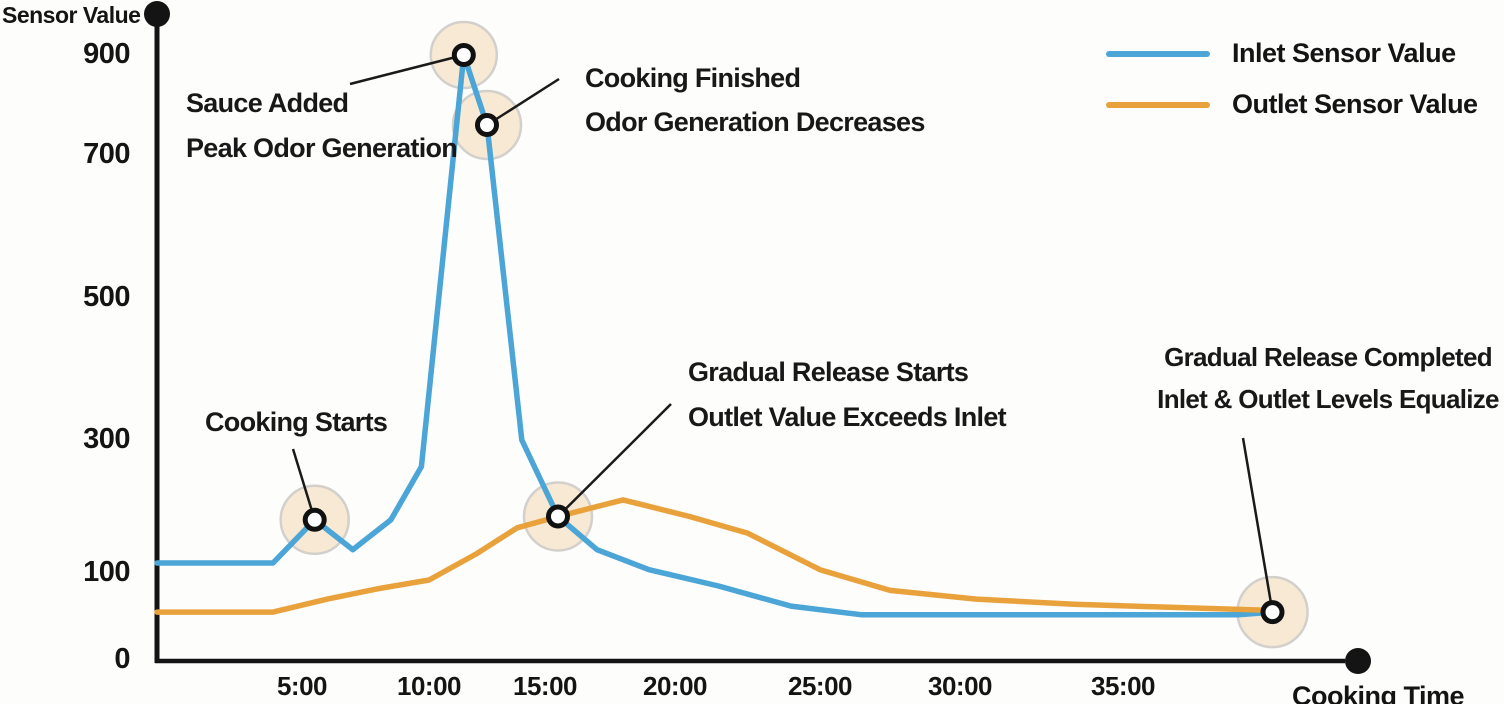 The width and height of the screenshot is (1504, 704). Describe the element at coordinates (267, 103) in the screenshot. I see `annotation-line: Sauce Added` at that location.